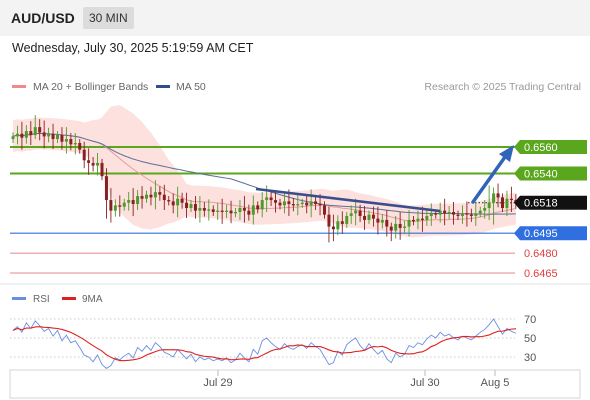 This screenshot has height=400, width=590. I want to click on forecast-arrow, so click(492, 174).